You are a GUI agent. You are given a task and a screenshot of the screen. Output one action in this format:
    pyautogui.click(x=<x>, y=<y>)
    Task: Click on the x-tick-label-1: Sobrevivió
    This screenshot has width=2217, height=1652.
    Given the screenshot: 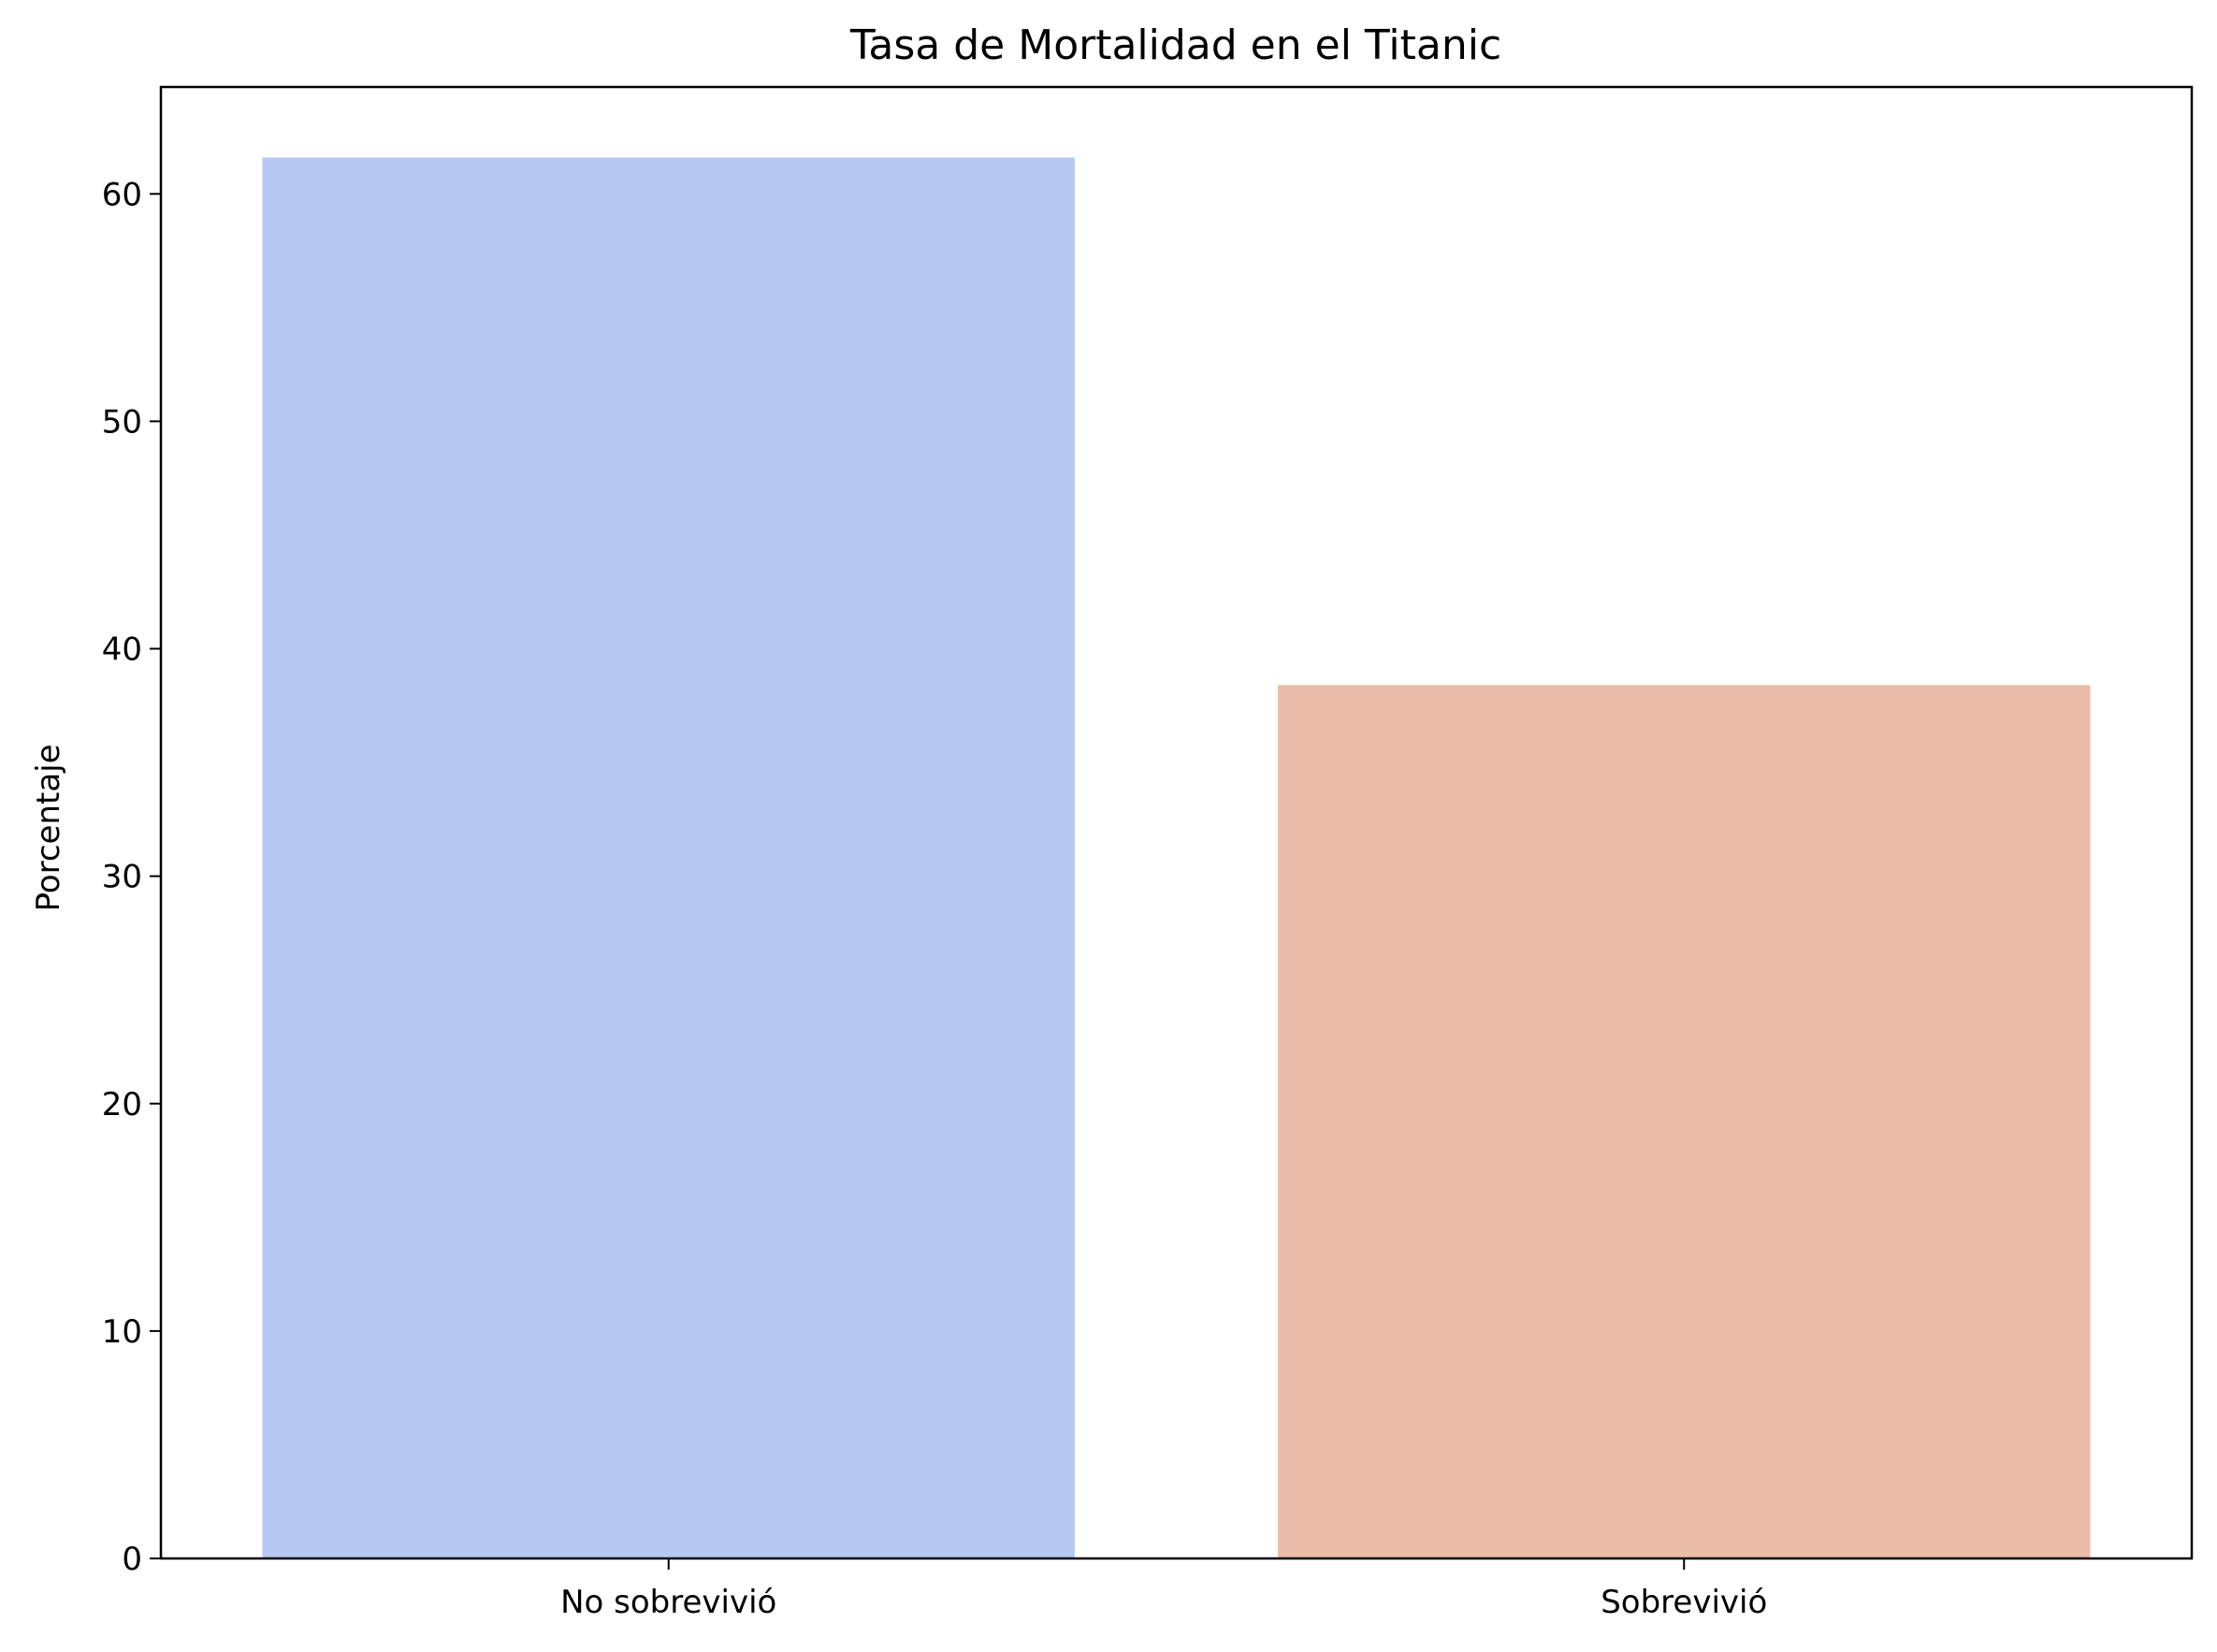 What is the action you would take?
    pyautogui.click(x=1684, y=1602)
    